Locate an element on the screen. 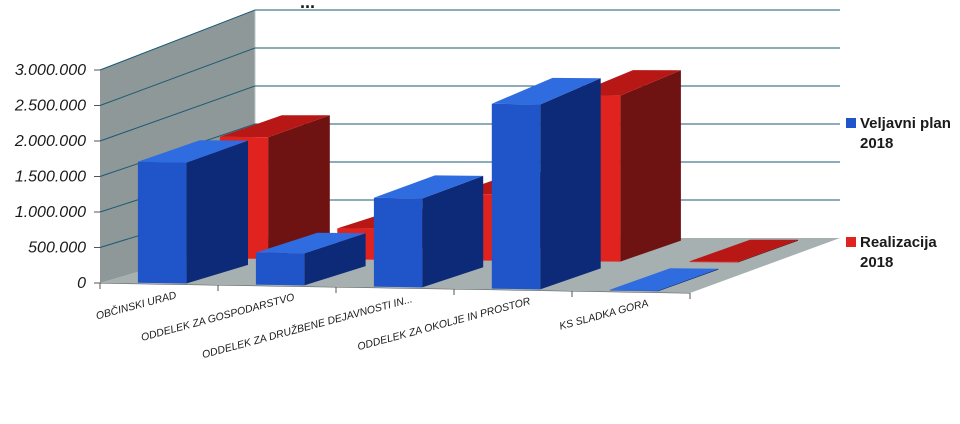 This screenshot has height=424, width=960. y-tick-label: 1.000.000 is located at coordinates (50, 212).